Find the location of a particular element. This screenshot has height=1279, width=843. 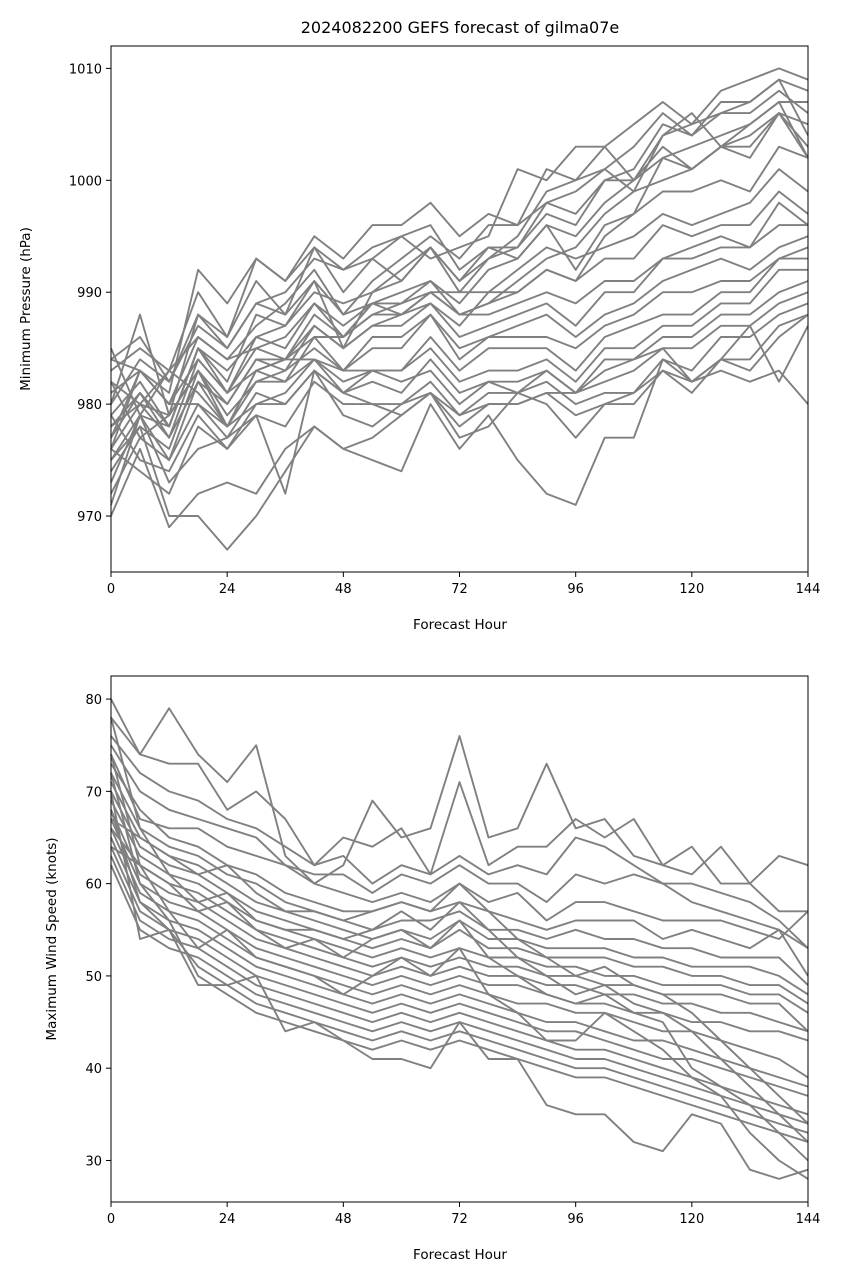

wind-y-tick-label: 70 is located at coordinates (93, 792).